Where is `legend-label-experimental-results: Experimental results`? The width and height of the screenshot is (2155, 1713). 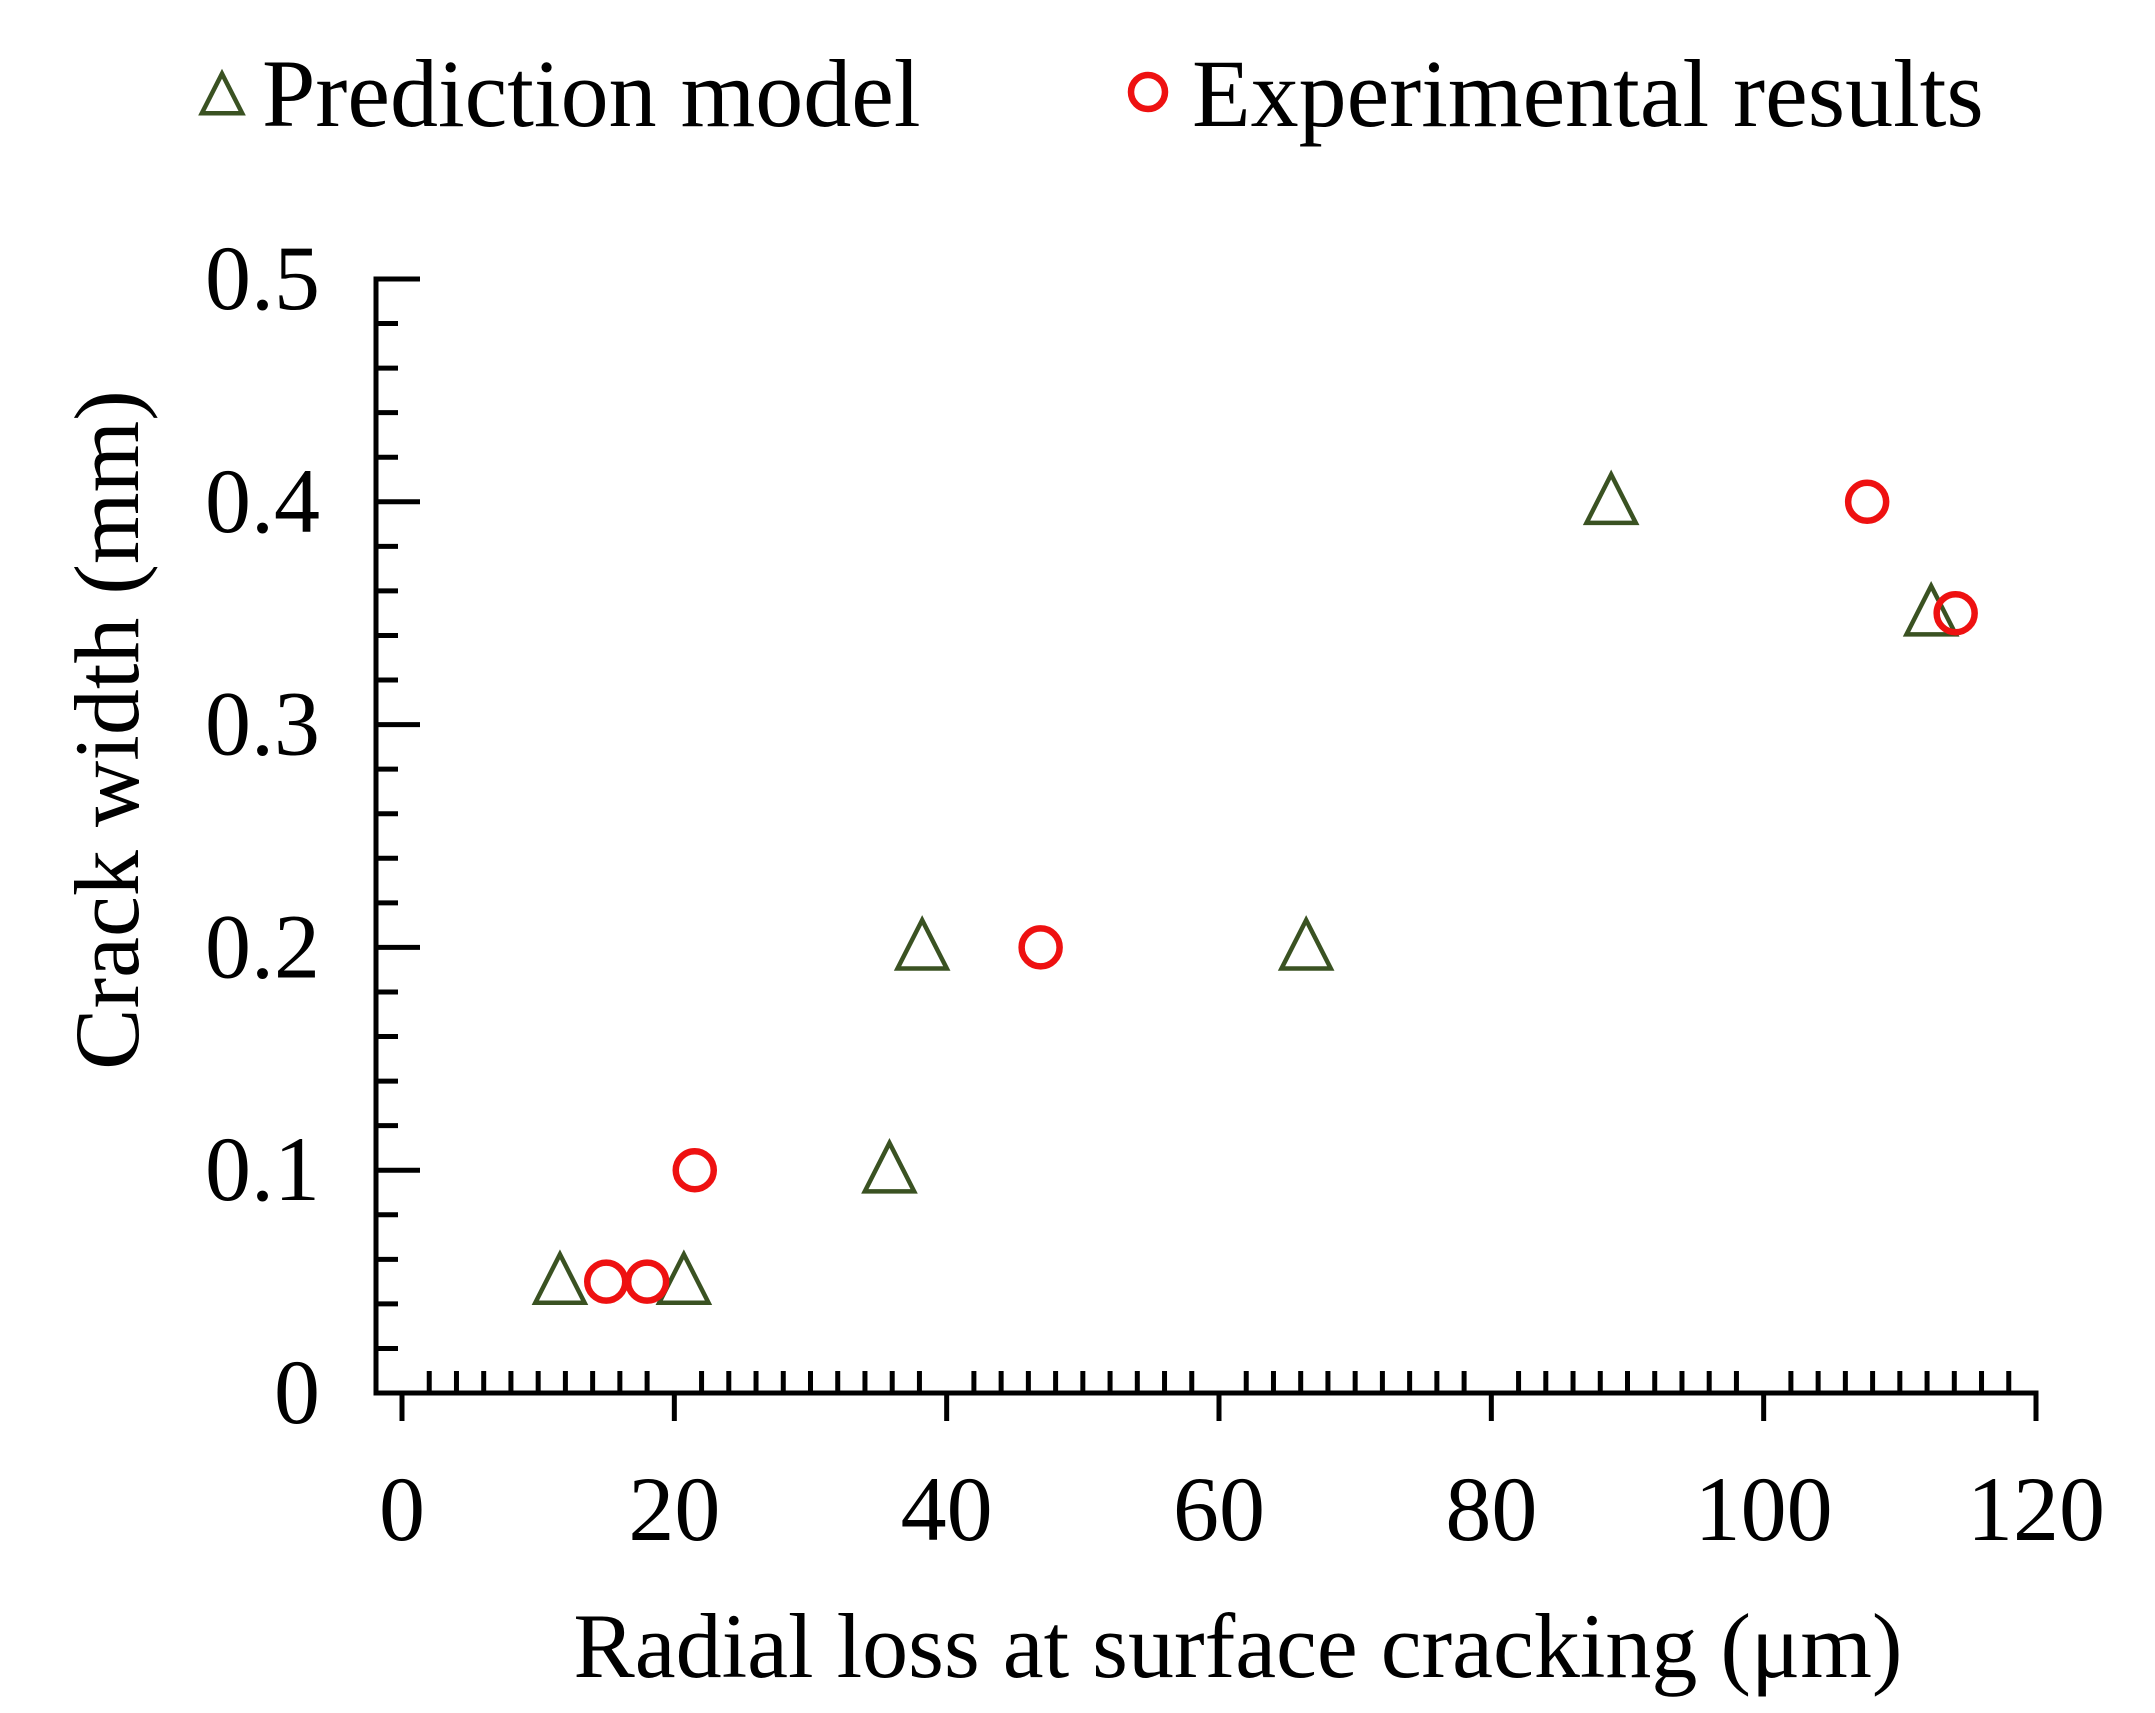 legend-label-experimental-results: Experimental results is located at coordinates (1588, 93).